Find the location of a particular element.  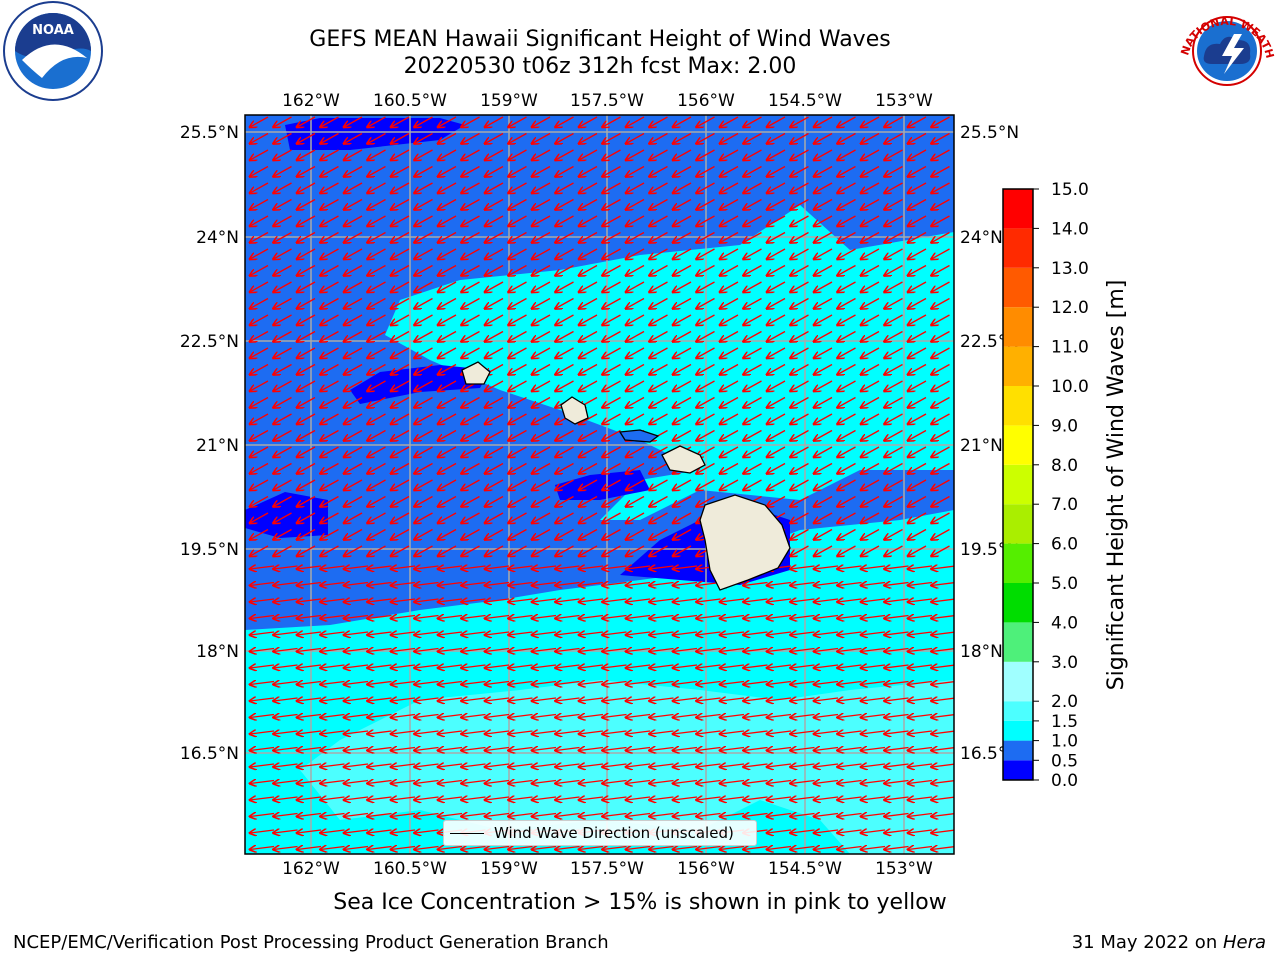

colorbar-tick-label: 12.0 is located at coordinates (1070, 308).